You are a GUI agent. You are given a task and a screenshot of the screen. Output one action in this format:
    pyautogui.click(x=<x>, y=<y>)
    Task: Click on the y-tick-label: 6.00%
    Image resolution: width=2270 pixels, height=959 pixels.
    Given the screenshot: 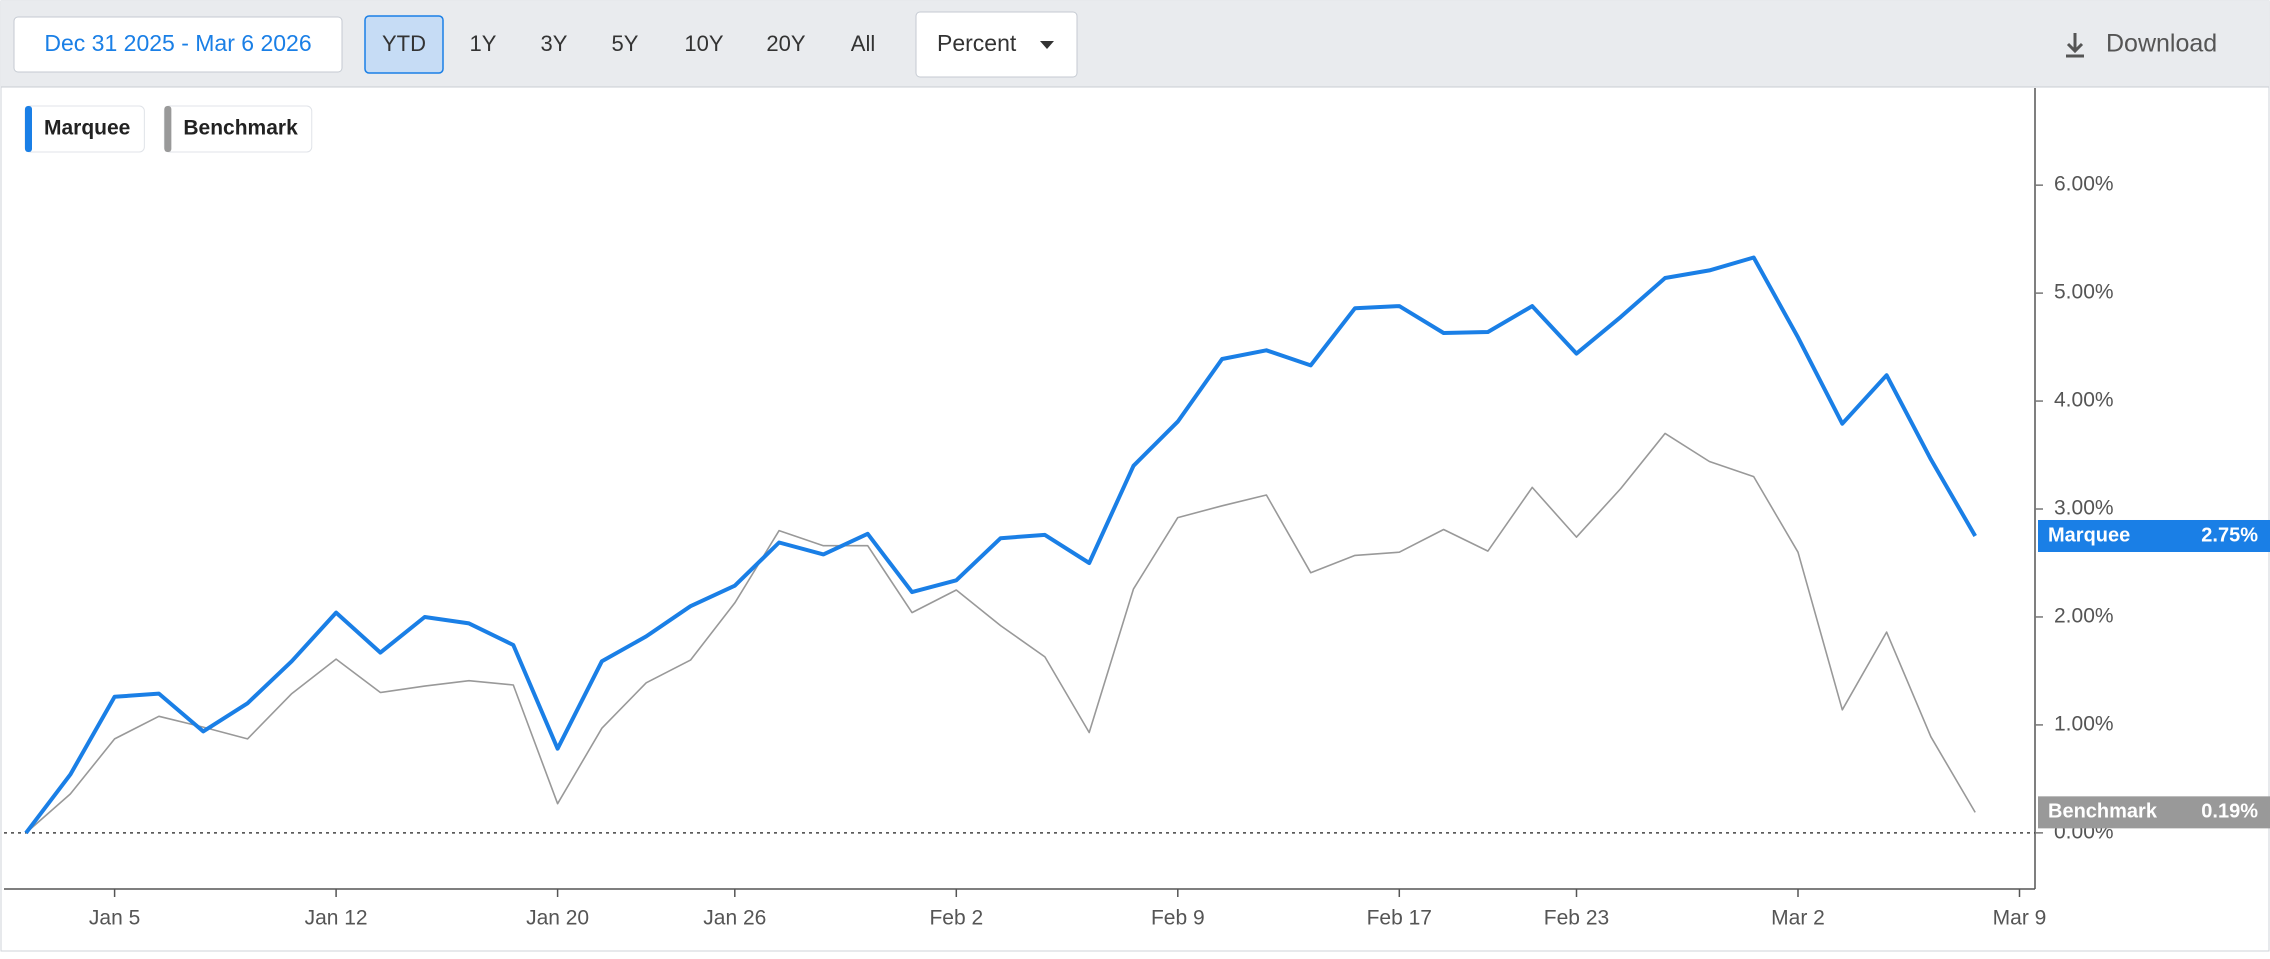 What is the action you would take?
    pyautogui.click(x=2084, y=184)
    